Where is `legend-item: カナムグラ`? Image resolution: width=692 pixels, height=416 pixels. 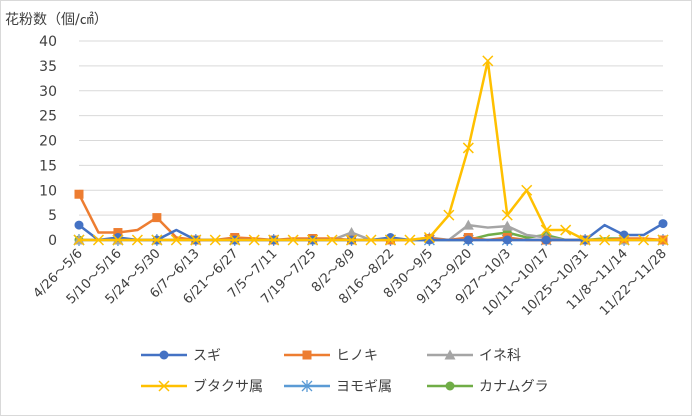
legend-item: カナムグラ is located at coordinates (488, 387).